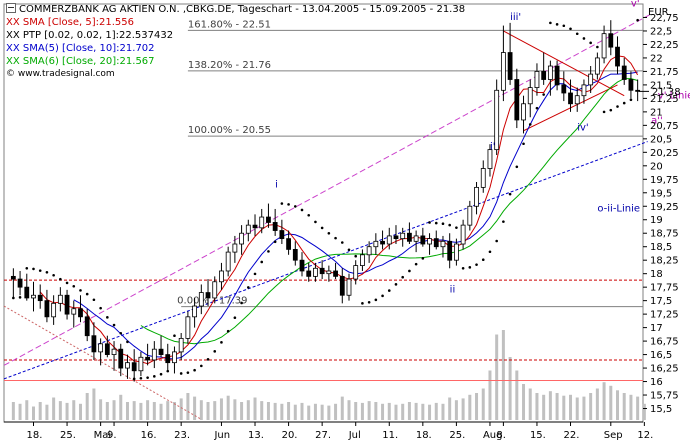  Describe the element at coordinates (182, 435) in the screenshot. I see `x-tick-label: 23.` at that location.